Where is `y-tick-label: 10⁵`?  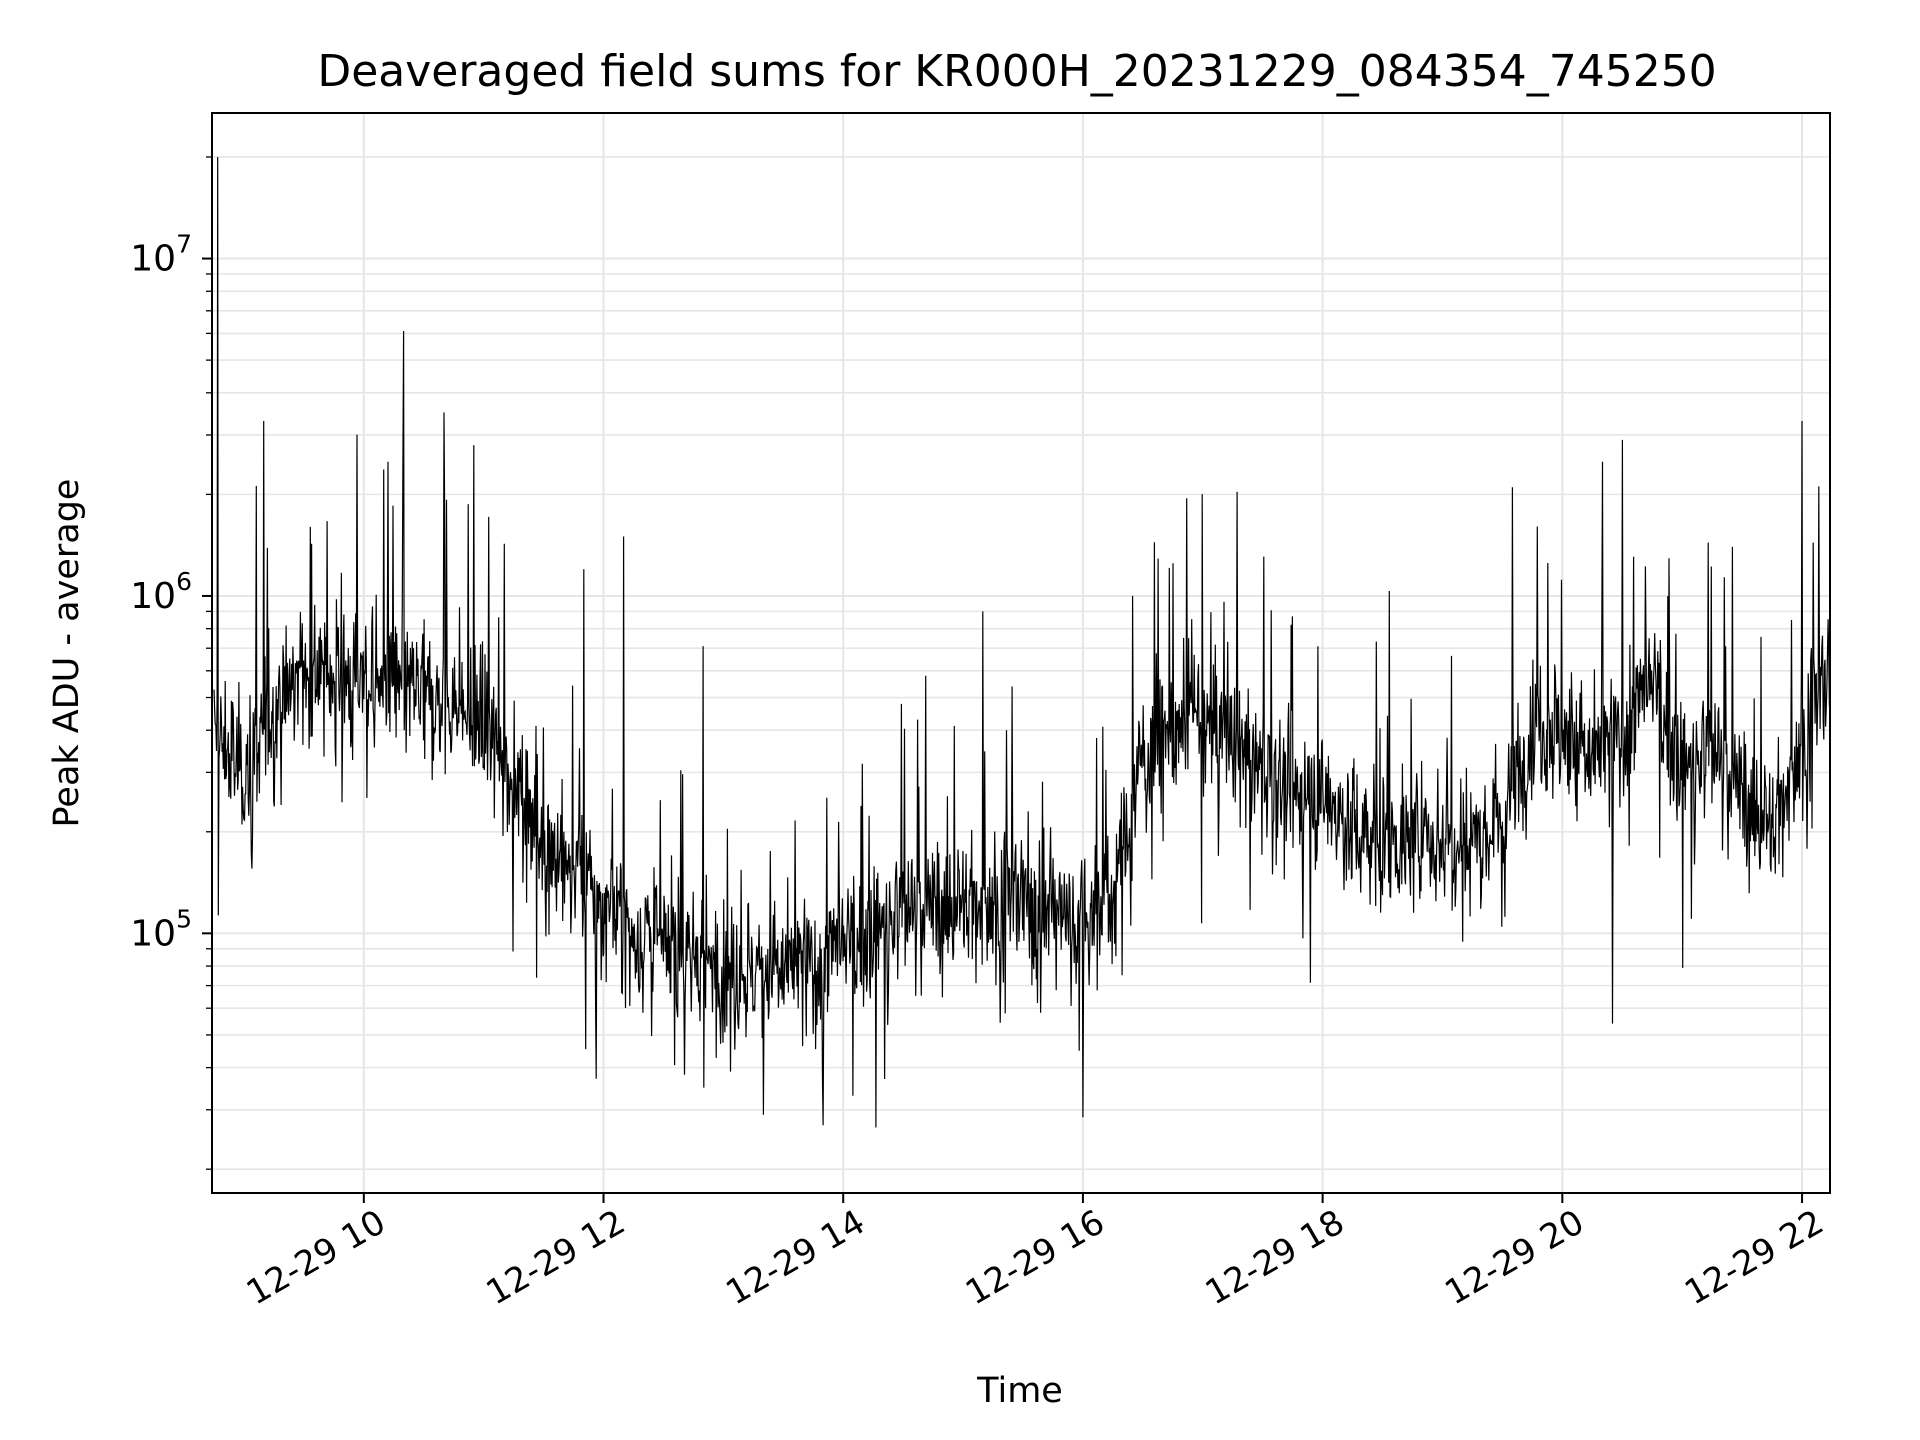 y-tick-label: 10⁵ is located at coordinates (161, 929).